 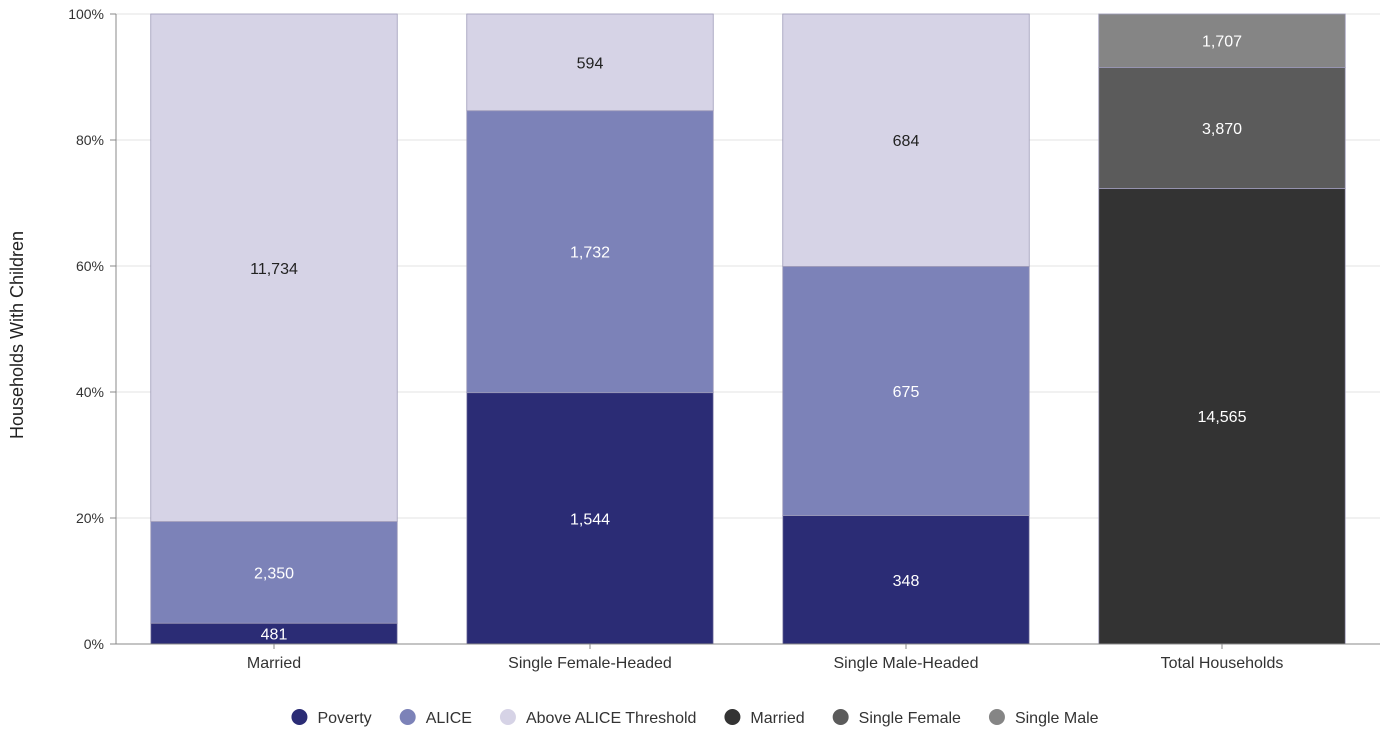 I want to click on y-tick-label: 40%, so click(x=90, y=392).